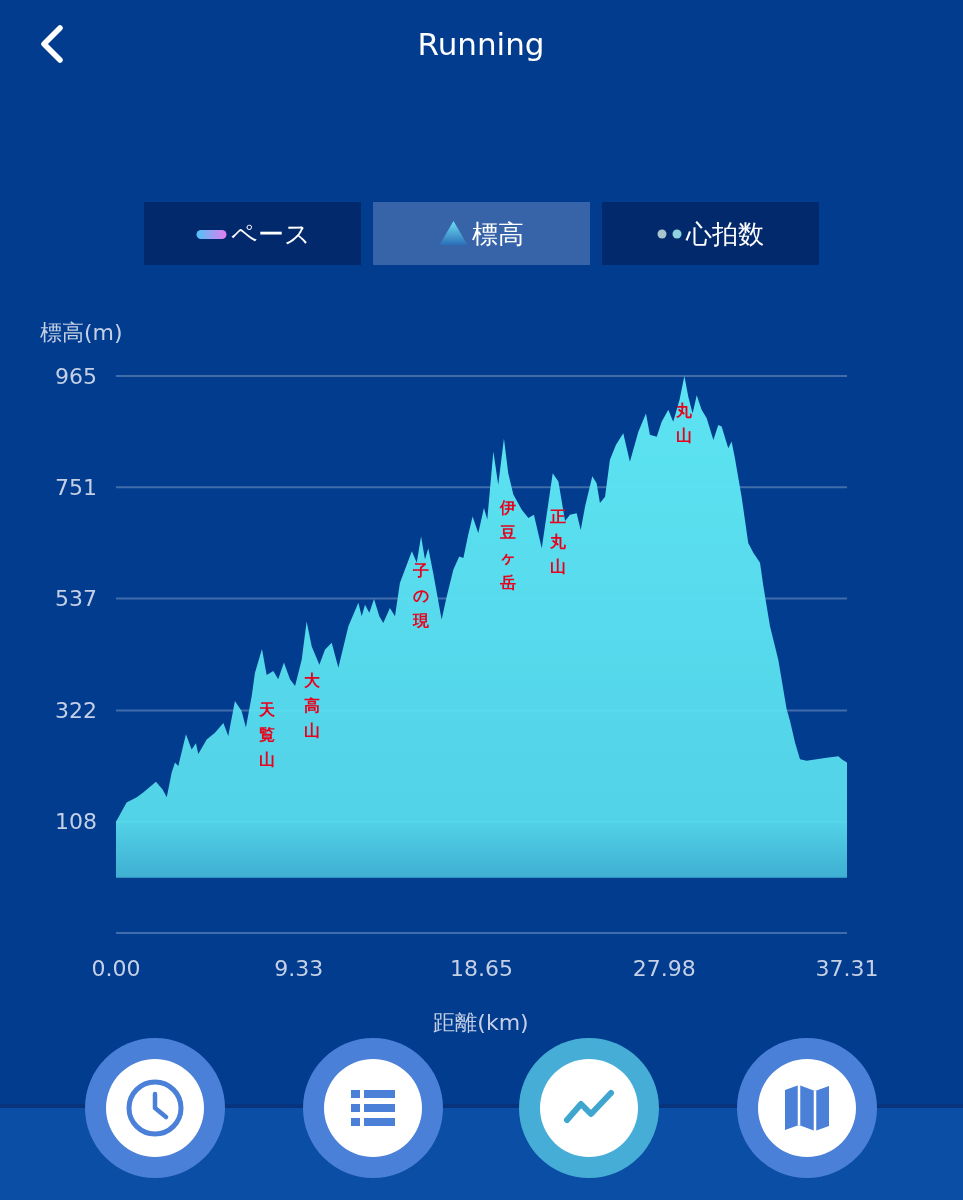 The image size is (963, 1200). I want to click on text: 心拍数, so click(724, 234).